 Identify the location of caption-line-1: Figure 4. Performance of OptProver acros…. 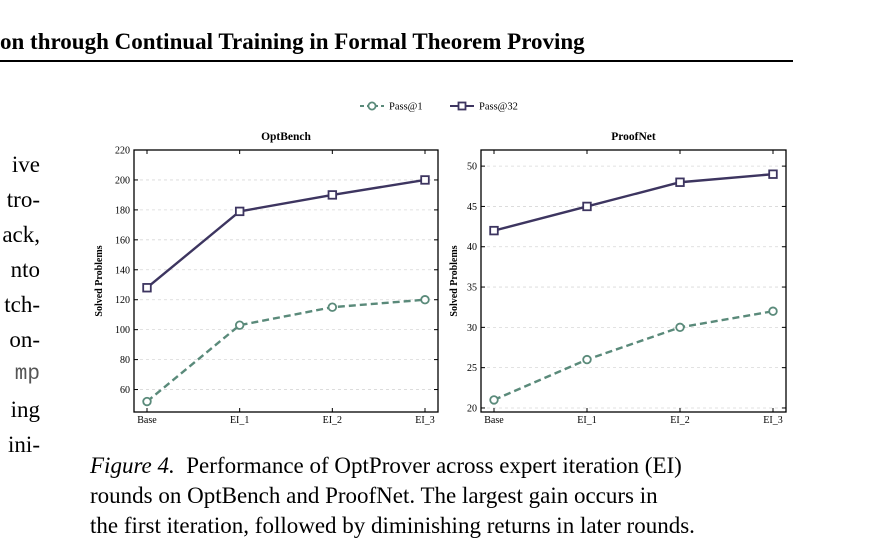
(442, 466).